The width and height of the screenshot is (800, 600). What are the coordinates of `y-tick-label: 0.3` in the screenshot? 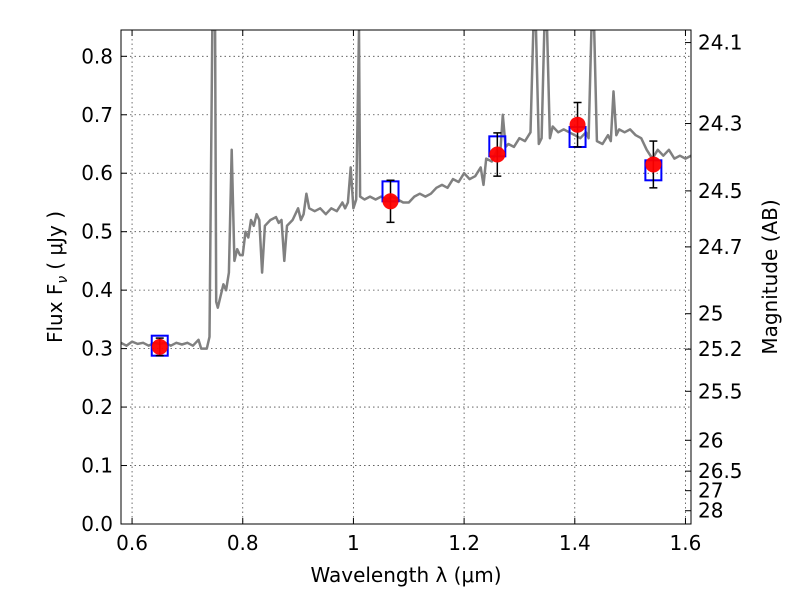 It's located at (97, 349).